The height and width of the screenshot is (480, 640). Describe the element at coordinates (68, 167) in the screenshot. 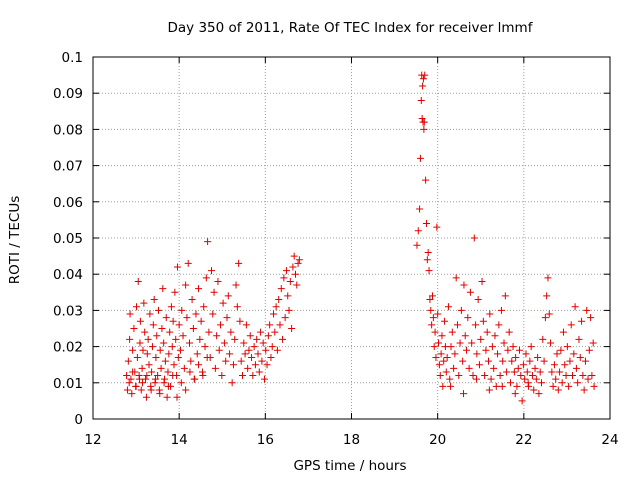

I see `y-tick-label: 0.07` at that location.